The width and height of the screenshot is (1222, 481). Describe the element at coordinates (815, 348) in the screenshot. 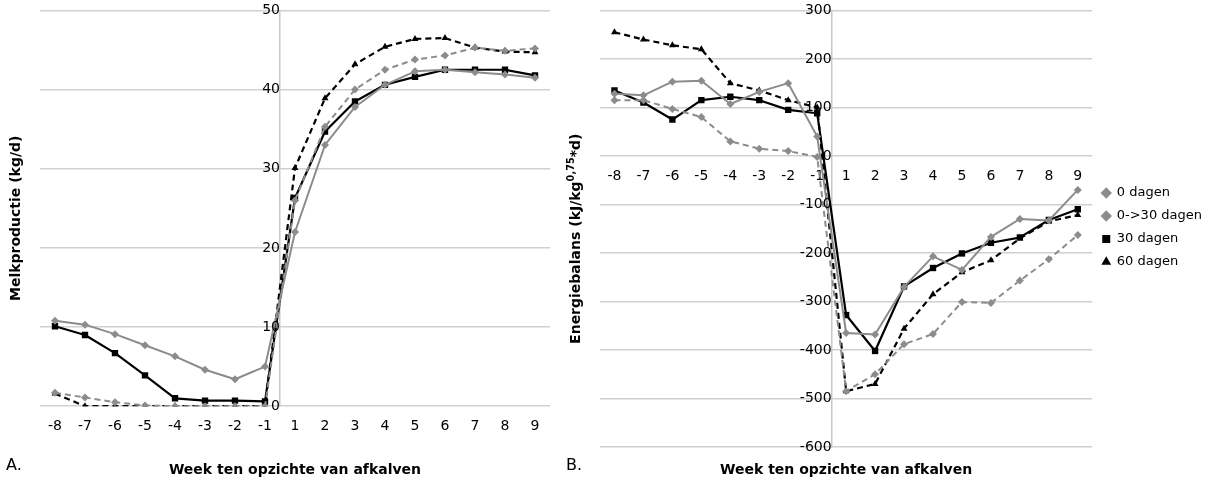

I see `y-tick-label: -400` at that location.